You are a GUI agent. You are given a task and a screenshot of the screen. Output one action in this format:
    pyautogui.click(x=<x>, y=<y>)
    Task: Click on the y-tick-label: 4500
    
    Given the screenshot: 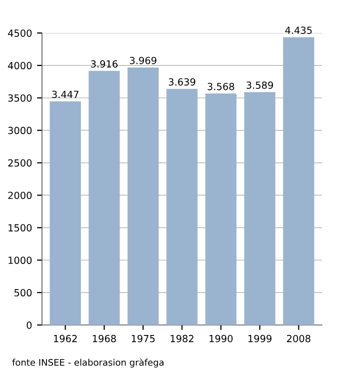 What is the action you would take?
    pyautogui.click(x=20, y=33)
    